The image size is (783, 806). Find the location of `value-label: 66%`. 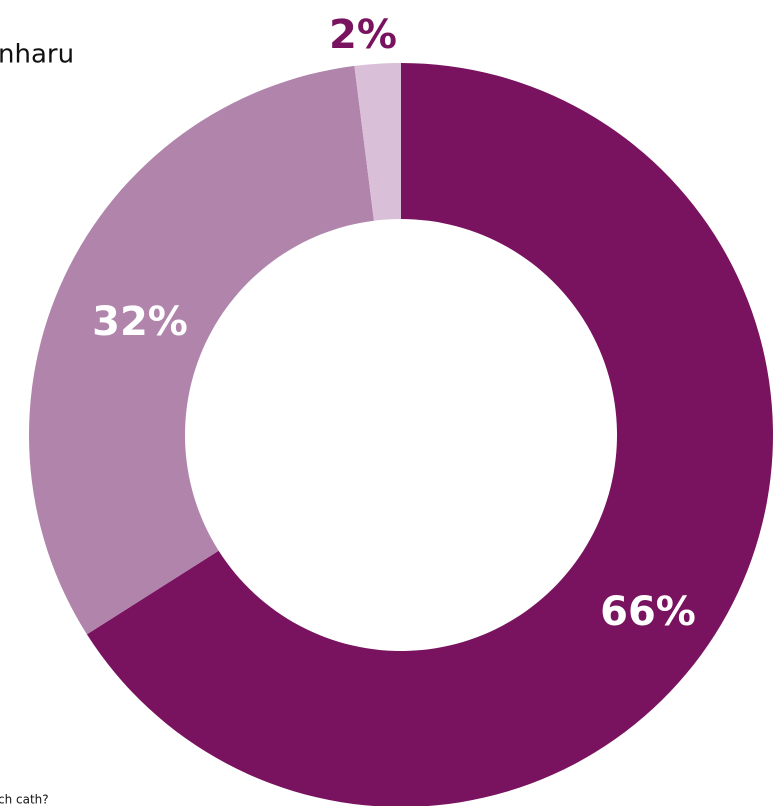

value-label: 66% is located at coordinates (648, 612).